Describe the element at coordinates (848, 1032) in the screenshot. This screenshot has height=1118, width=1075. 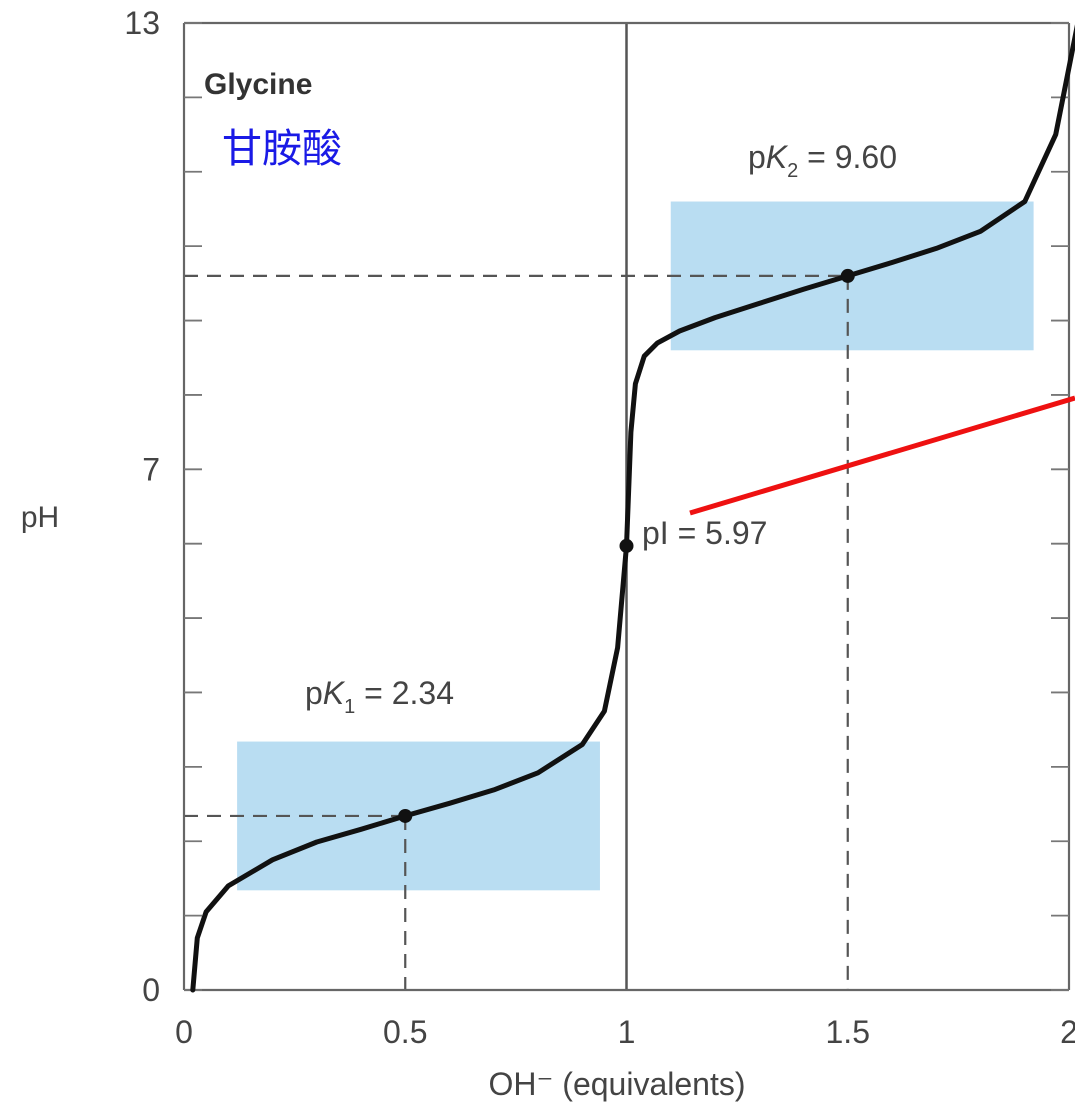
I see `x-tick-label: 1.5` at that location.